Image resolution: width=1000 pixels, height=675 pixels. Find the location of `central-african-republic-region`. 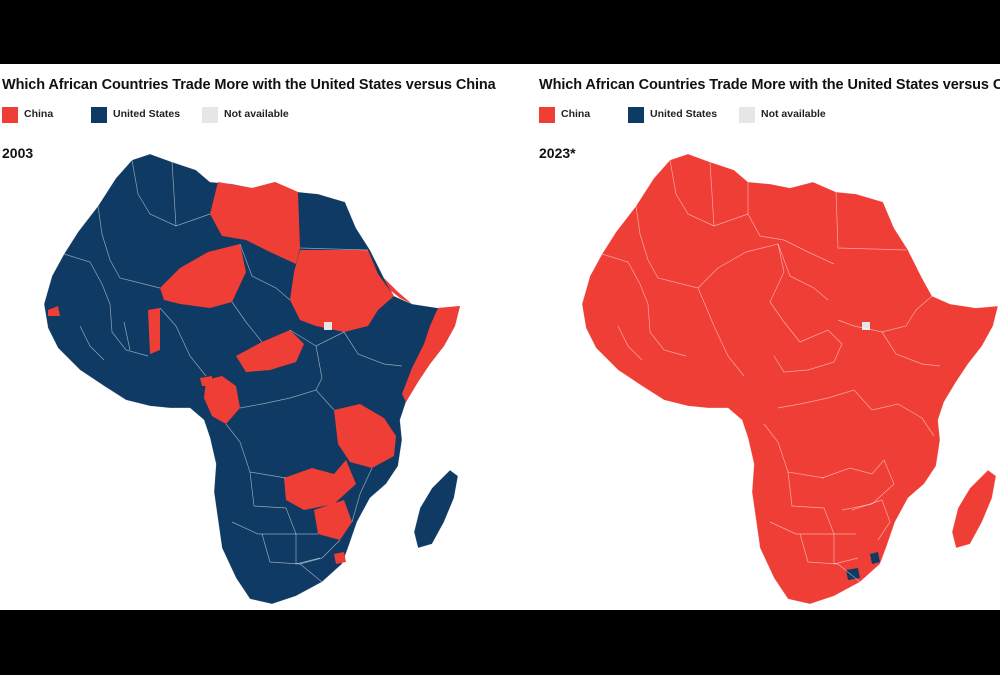

central-african-republic-region is located at coordinates (270, 351).